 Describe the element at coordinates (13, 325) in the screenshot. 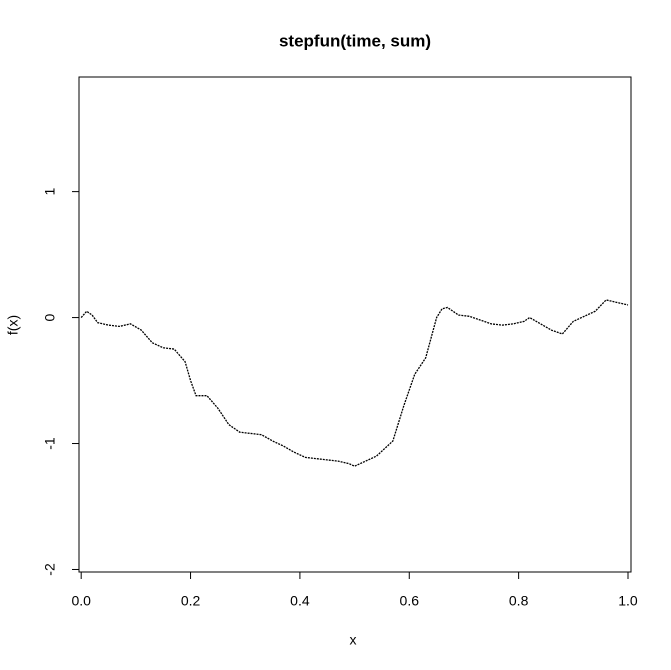

I see `y-axis-label: f(x)` at that location.